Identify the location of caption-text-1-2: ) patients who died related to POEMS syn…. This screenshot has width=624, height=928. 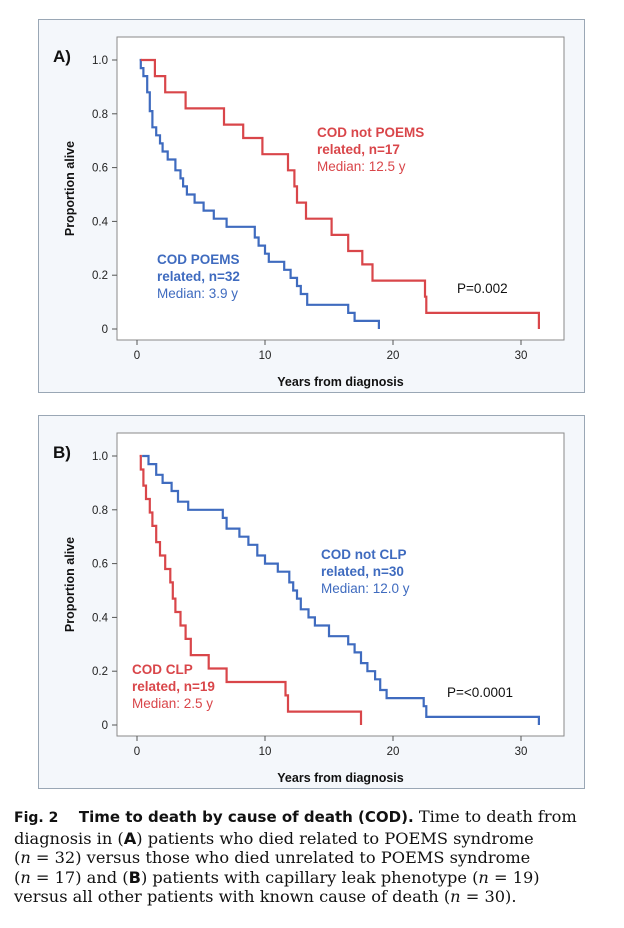
(335, 838).